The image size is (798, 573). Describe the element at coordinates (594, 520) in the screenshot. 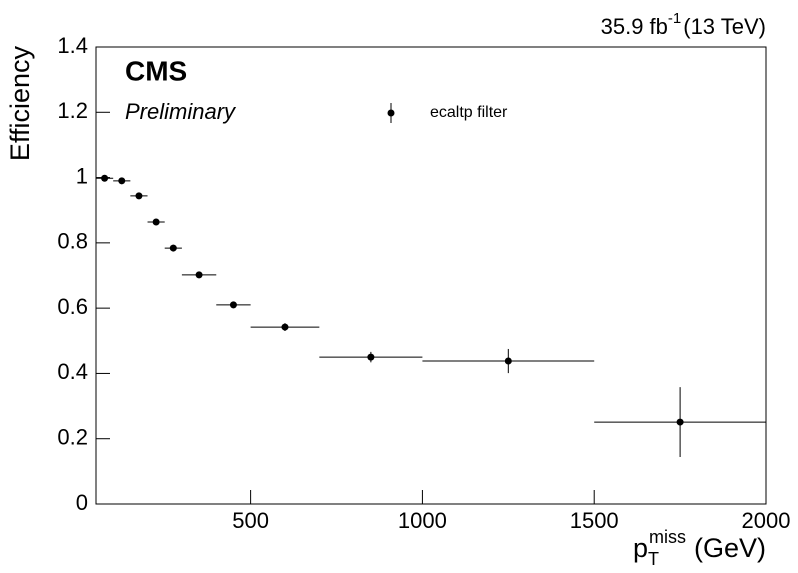

I see `x-tick-label: 1500` at that location.